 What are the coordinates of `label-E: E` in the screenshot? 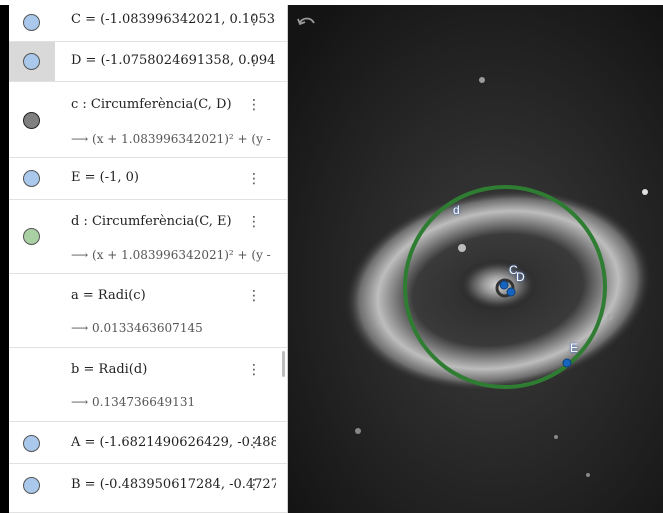 It's located at (574, 348).